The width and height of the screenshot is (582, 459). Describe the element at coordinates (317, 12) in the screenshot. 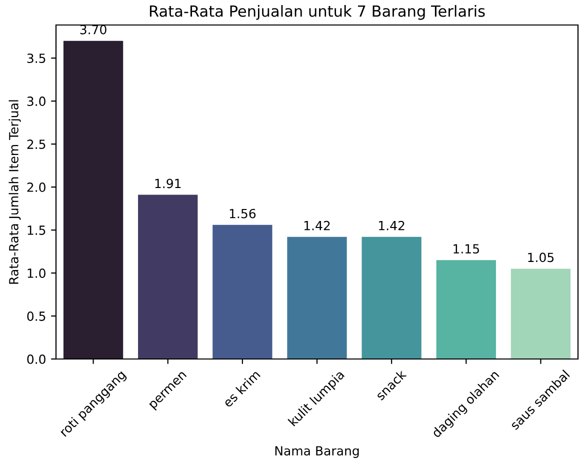

I see `chart-title: Rata-Rata Penjualan untuk 7 Barang Terlaris` at that location.